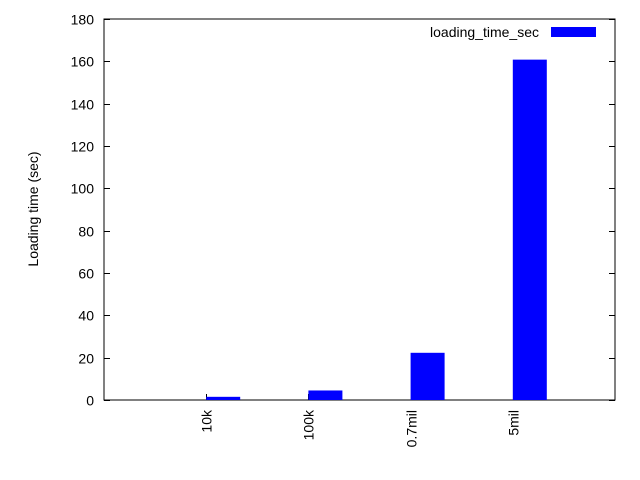 The height and width of the screenshot is (480, 640). I want to click on y-tick-label: 120, so click(83, 147).